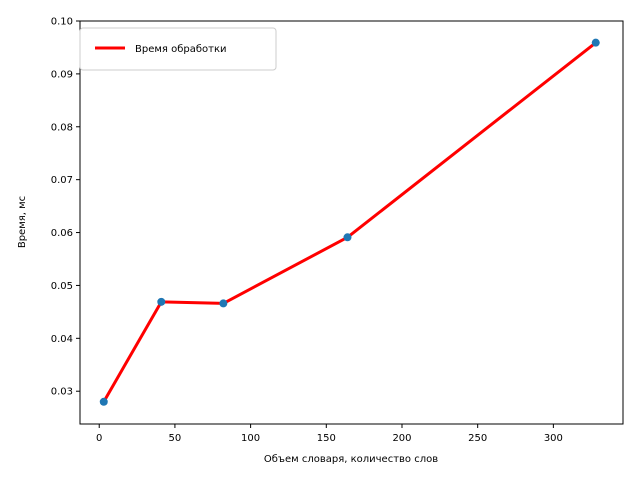 Image resolution: width=640 pixels, height=480 pixels. I want to click on y-ticks: 0.03 0.04 0.05 0.06 0.07 0.08 0.09 0.10, so click(65, 207).